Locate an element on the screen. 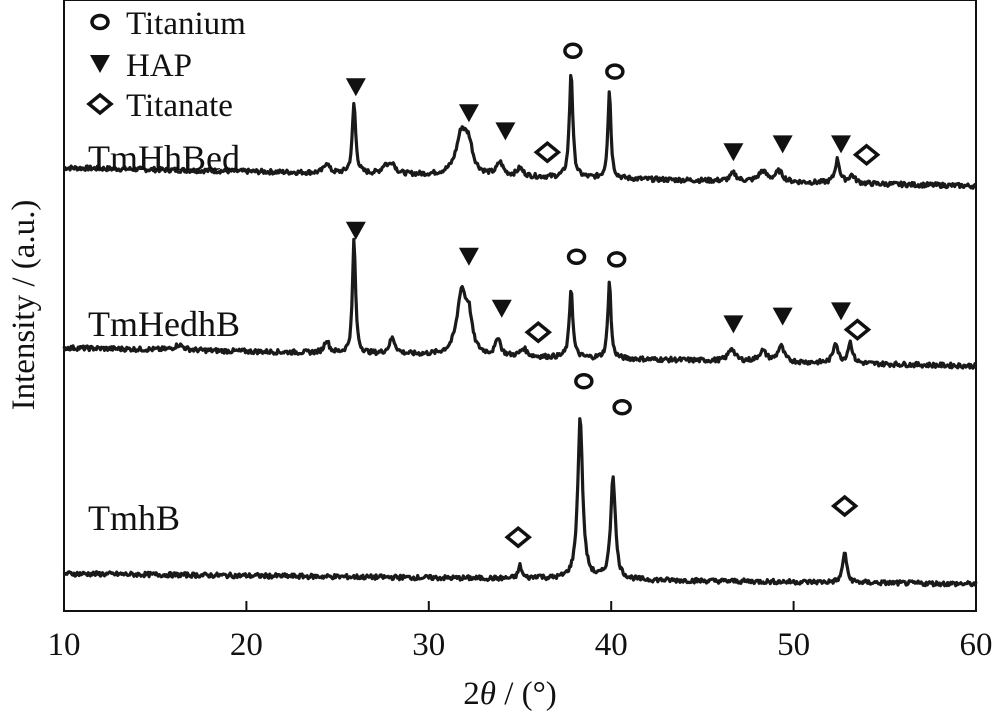  series-label: TmhB is located at coordinates (134, 518).